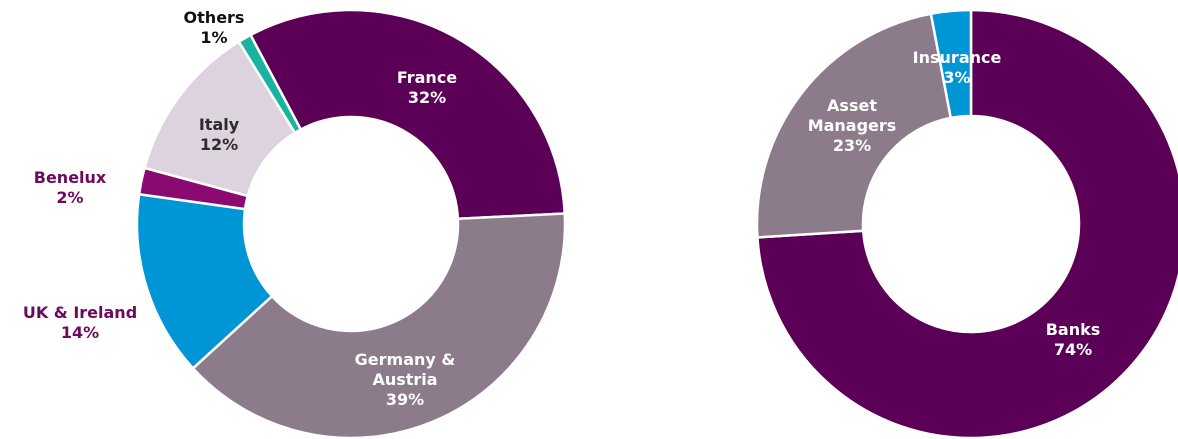 Image resolution: width=1178 pixels, height=439 pixels. Describe the element at coordinates (70, 177) in the screenshot. I see `slice-name: Benelux` at that location.